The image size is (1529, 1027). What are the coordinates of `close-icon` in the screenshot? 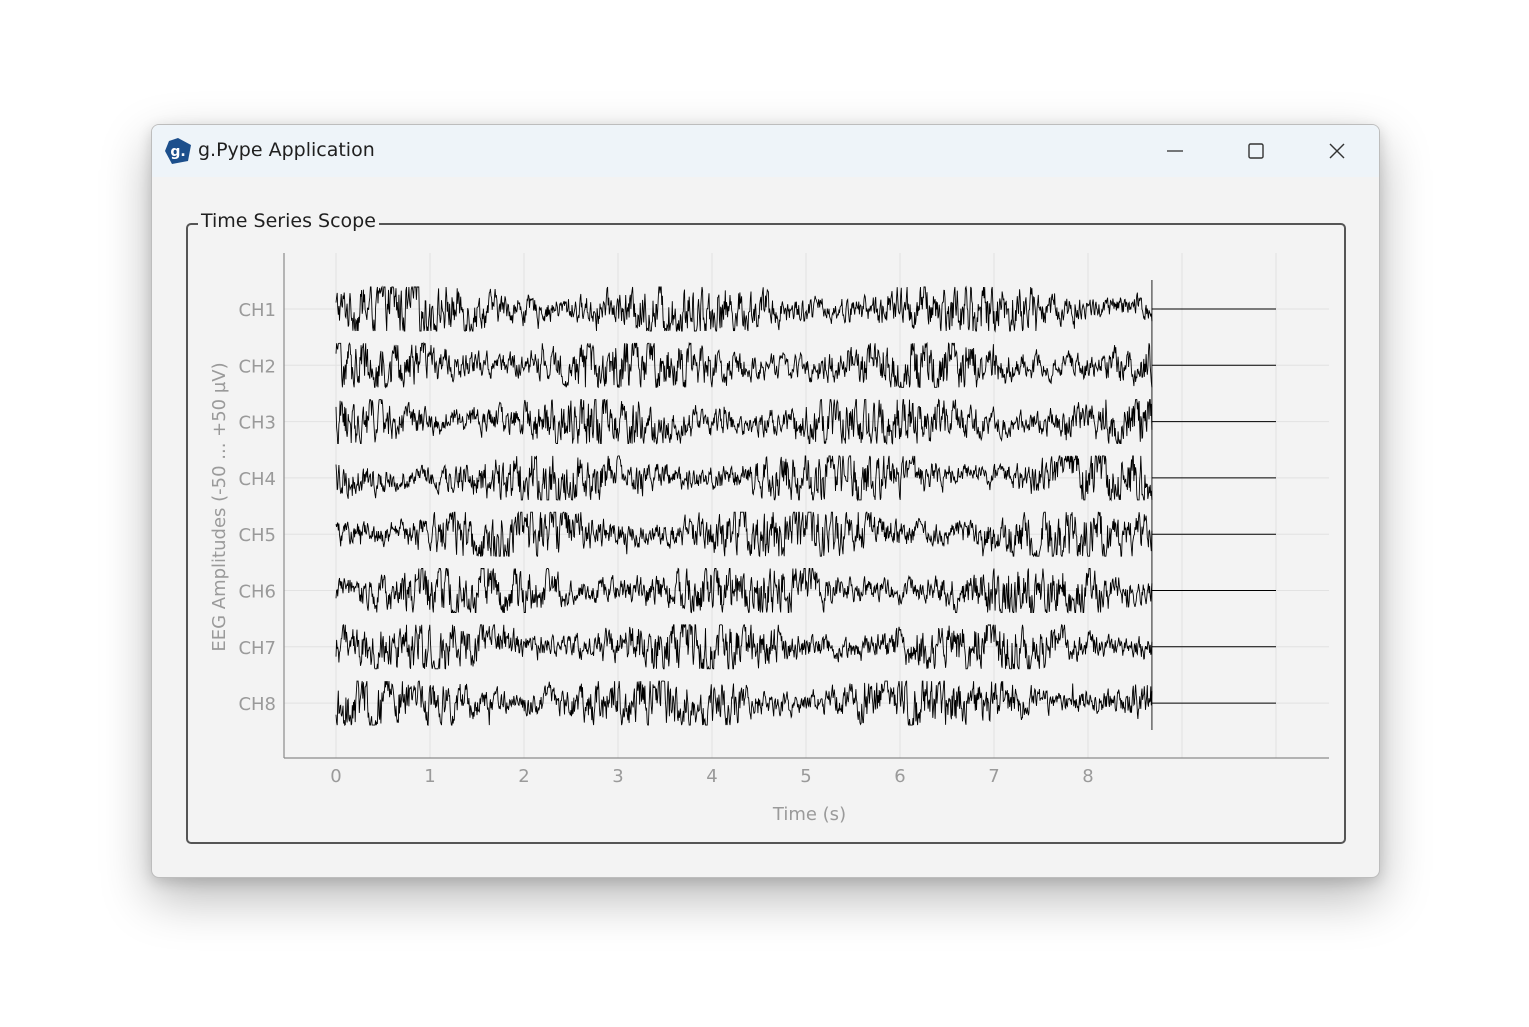 It's located at (1337, 151).